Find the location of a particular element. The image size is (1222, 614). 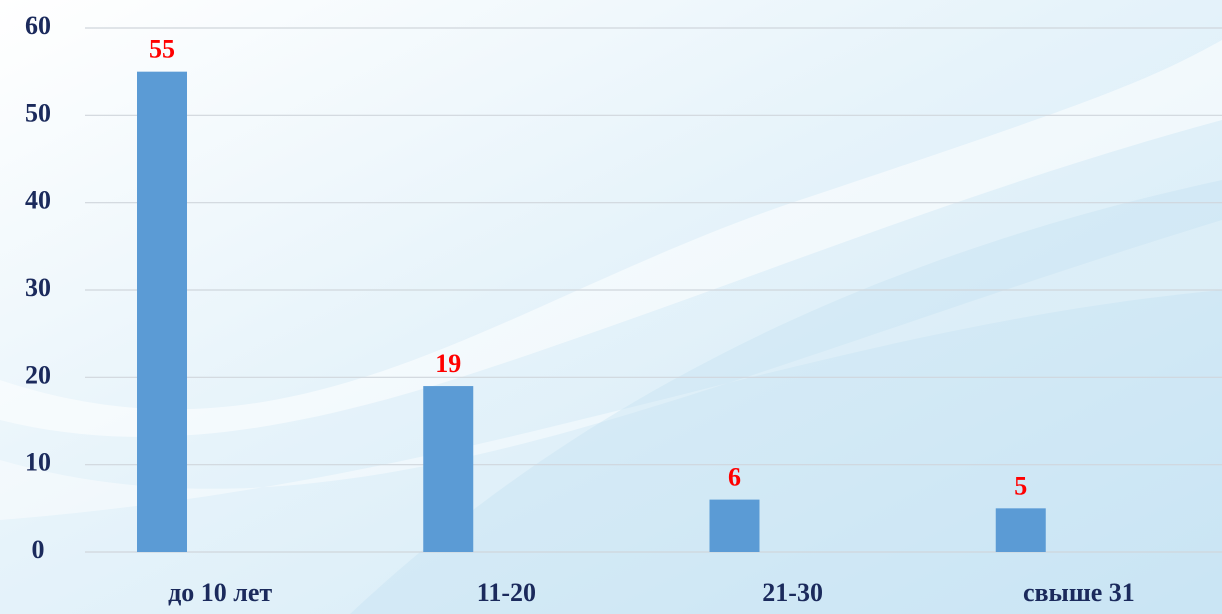

y-tick-label: 40 is located at coordinates (38, 200).